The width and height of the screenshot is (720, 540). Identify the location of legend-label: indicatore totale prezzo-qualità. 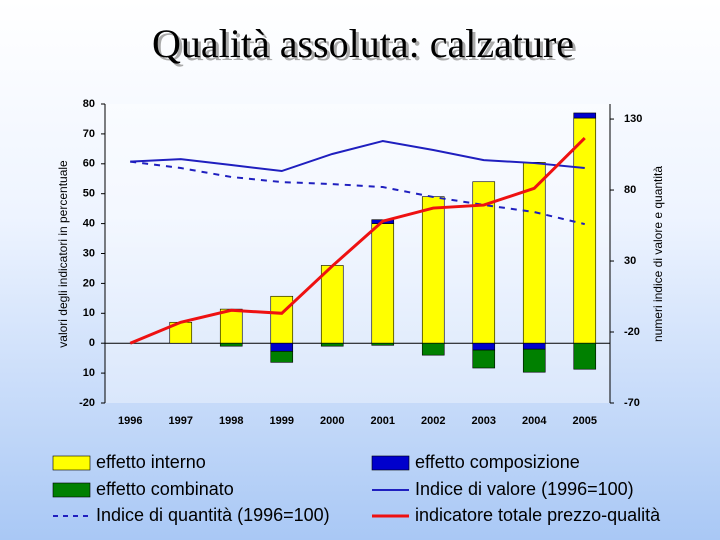
(538, 515).